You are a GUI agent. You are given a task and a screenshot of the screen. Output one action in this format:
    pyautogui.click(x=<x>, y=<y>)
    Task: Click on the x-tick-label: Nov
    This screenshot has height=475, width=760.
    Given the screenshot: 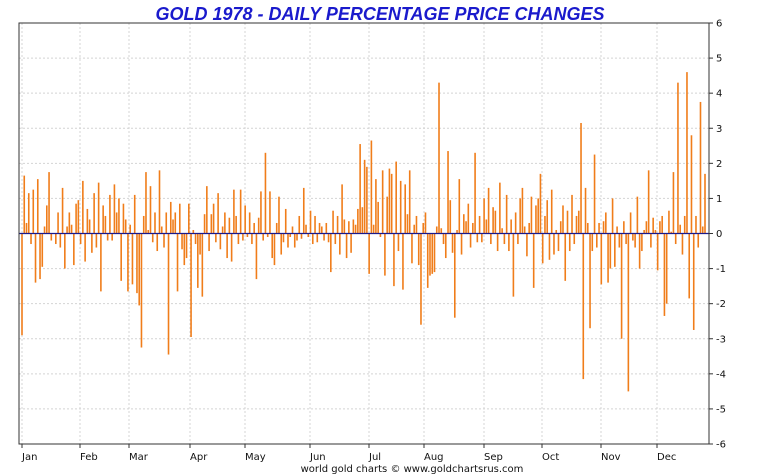 What is the action you would take?
    pyautogui.click(x=611, y=457)
    